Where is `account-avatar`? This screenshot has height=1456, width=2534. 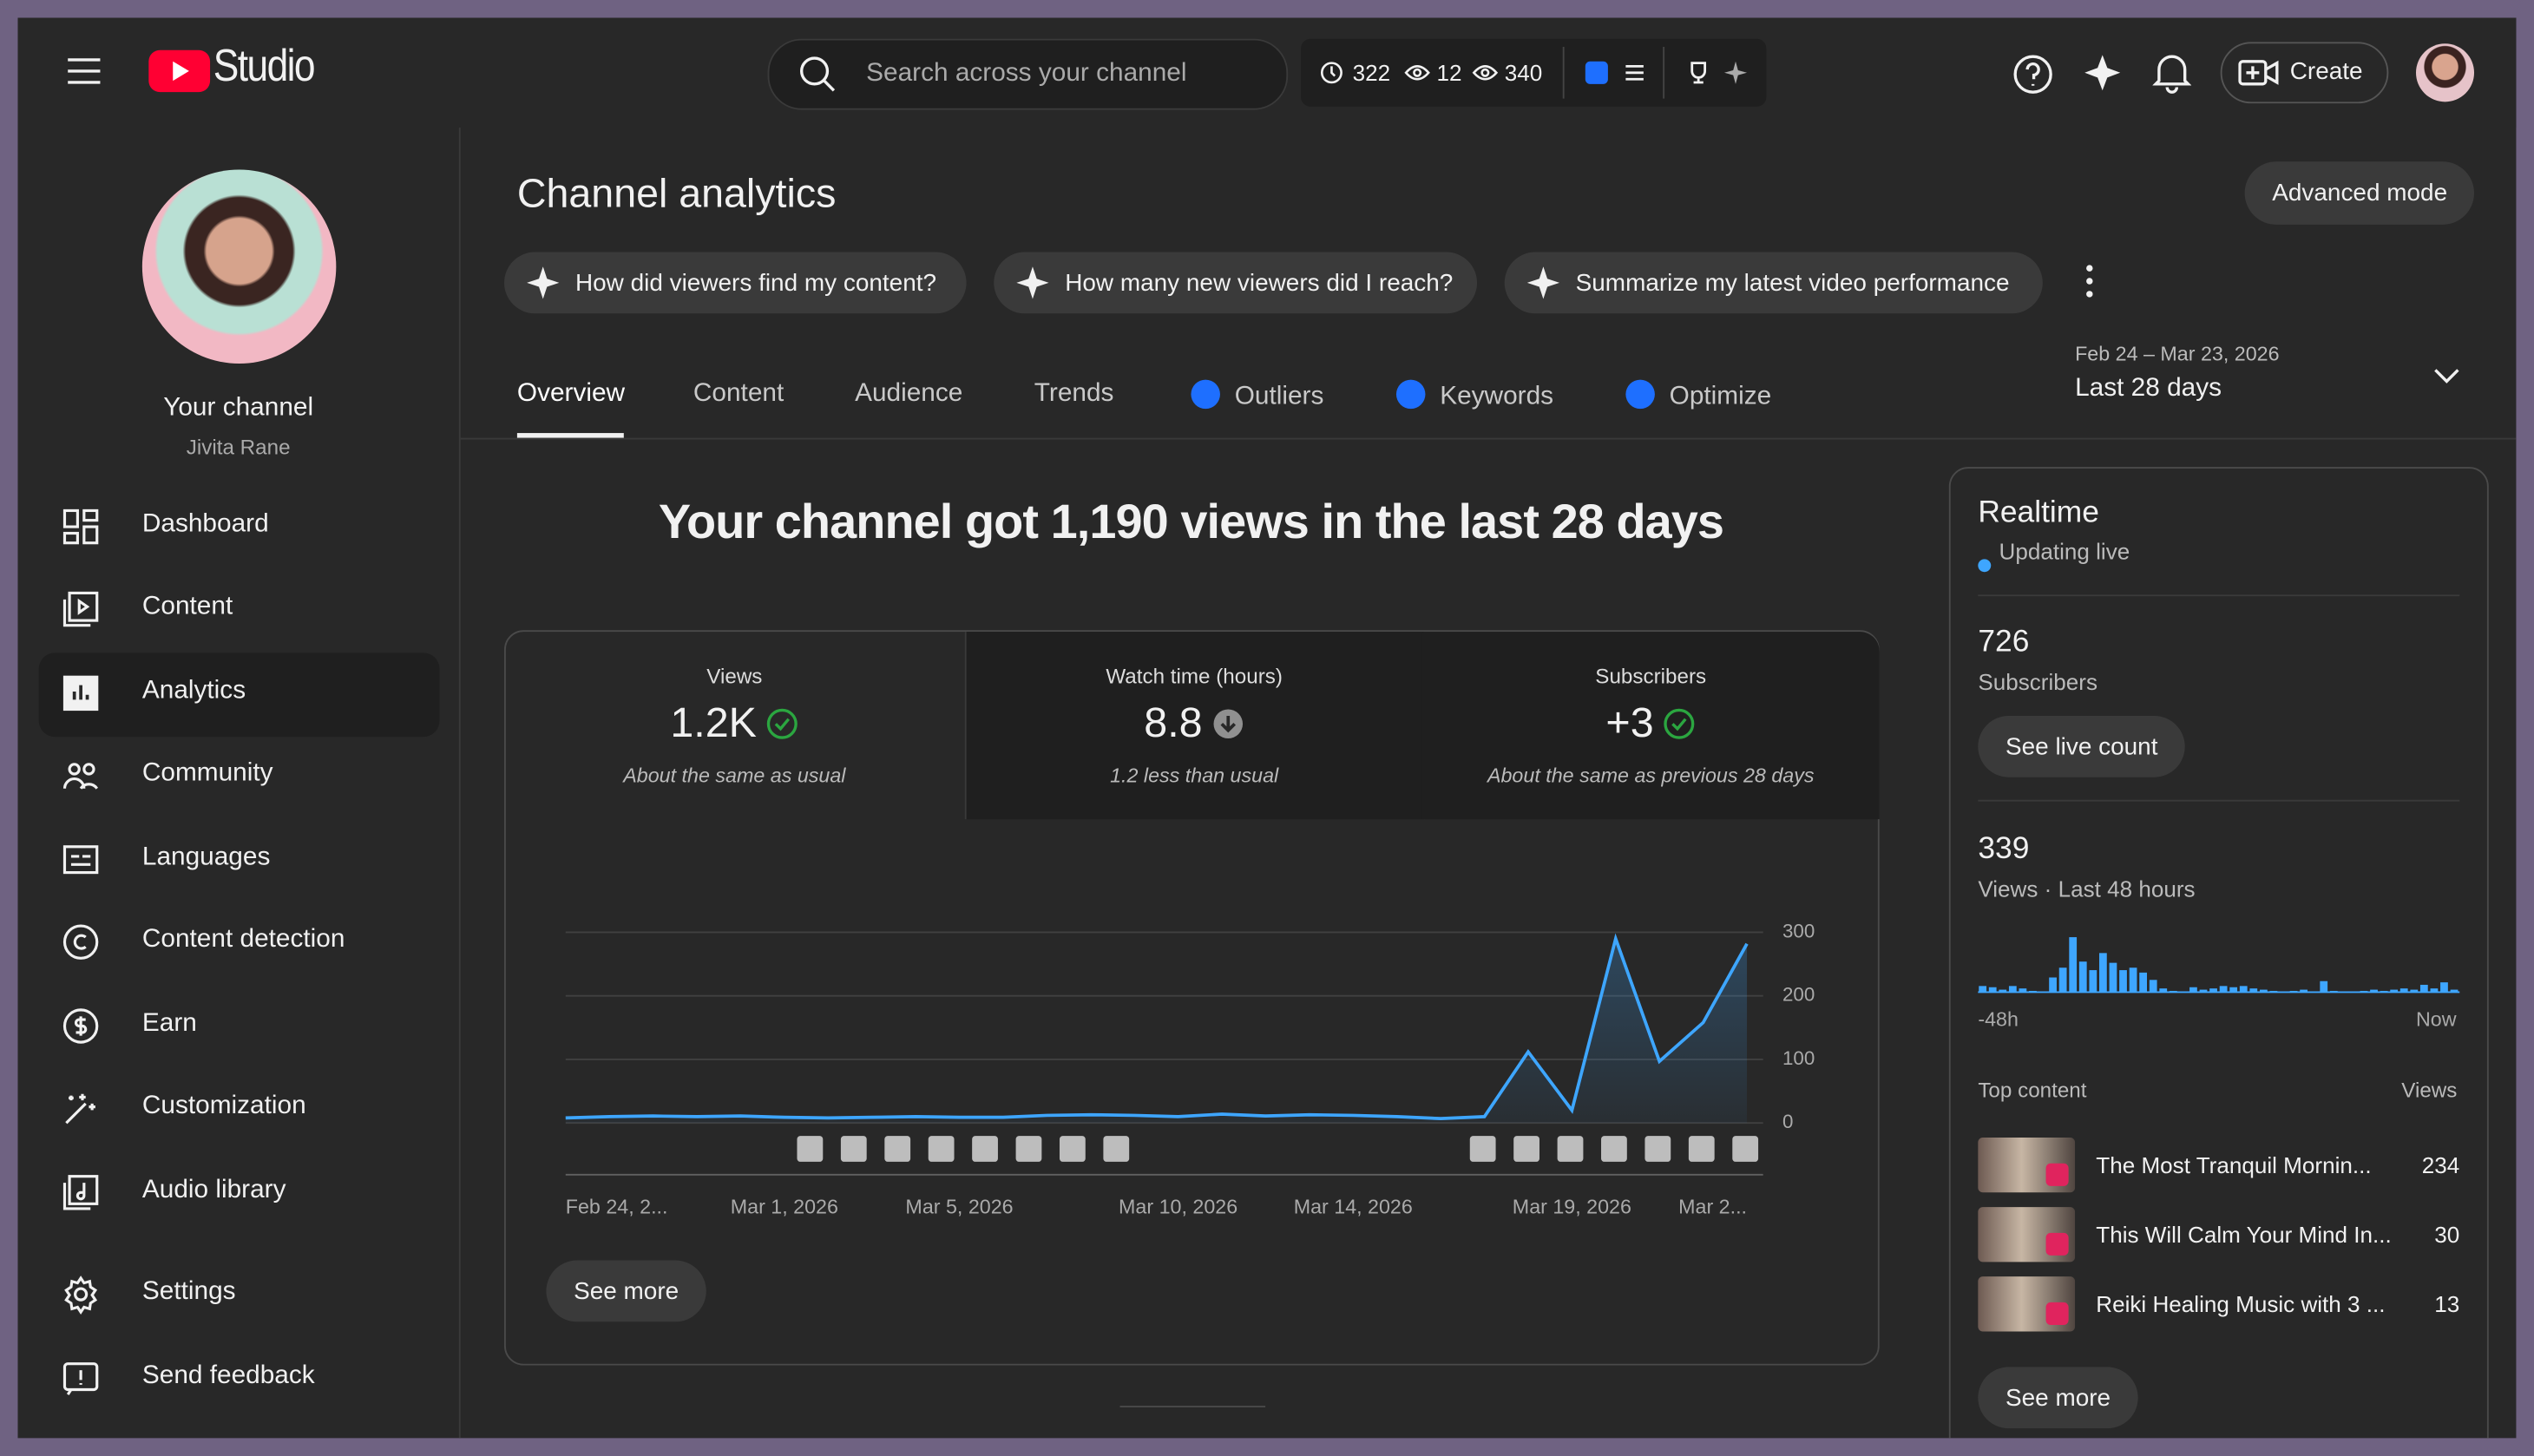
account-avatar is located at coordinates (2445, 72).